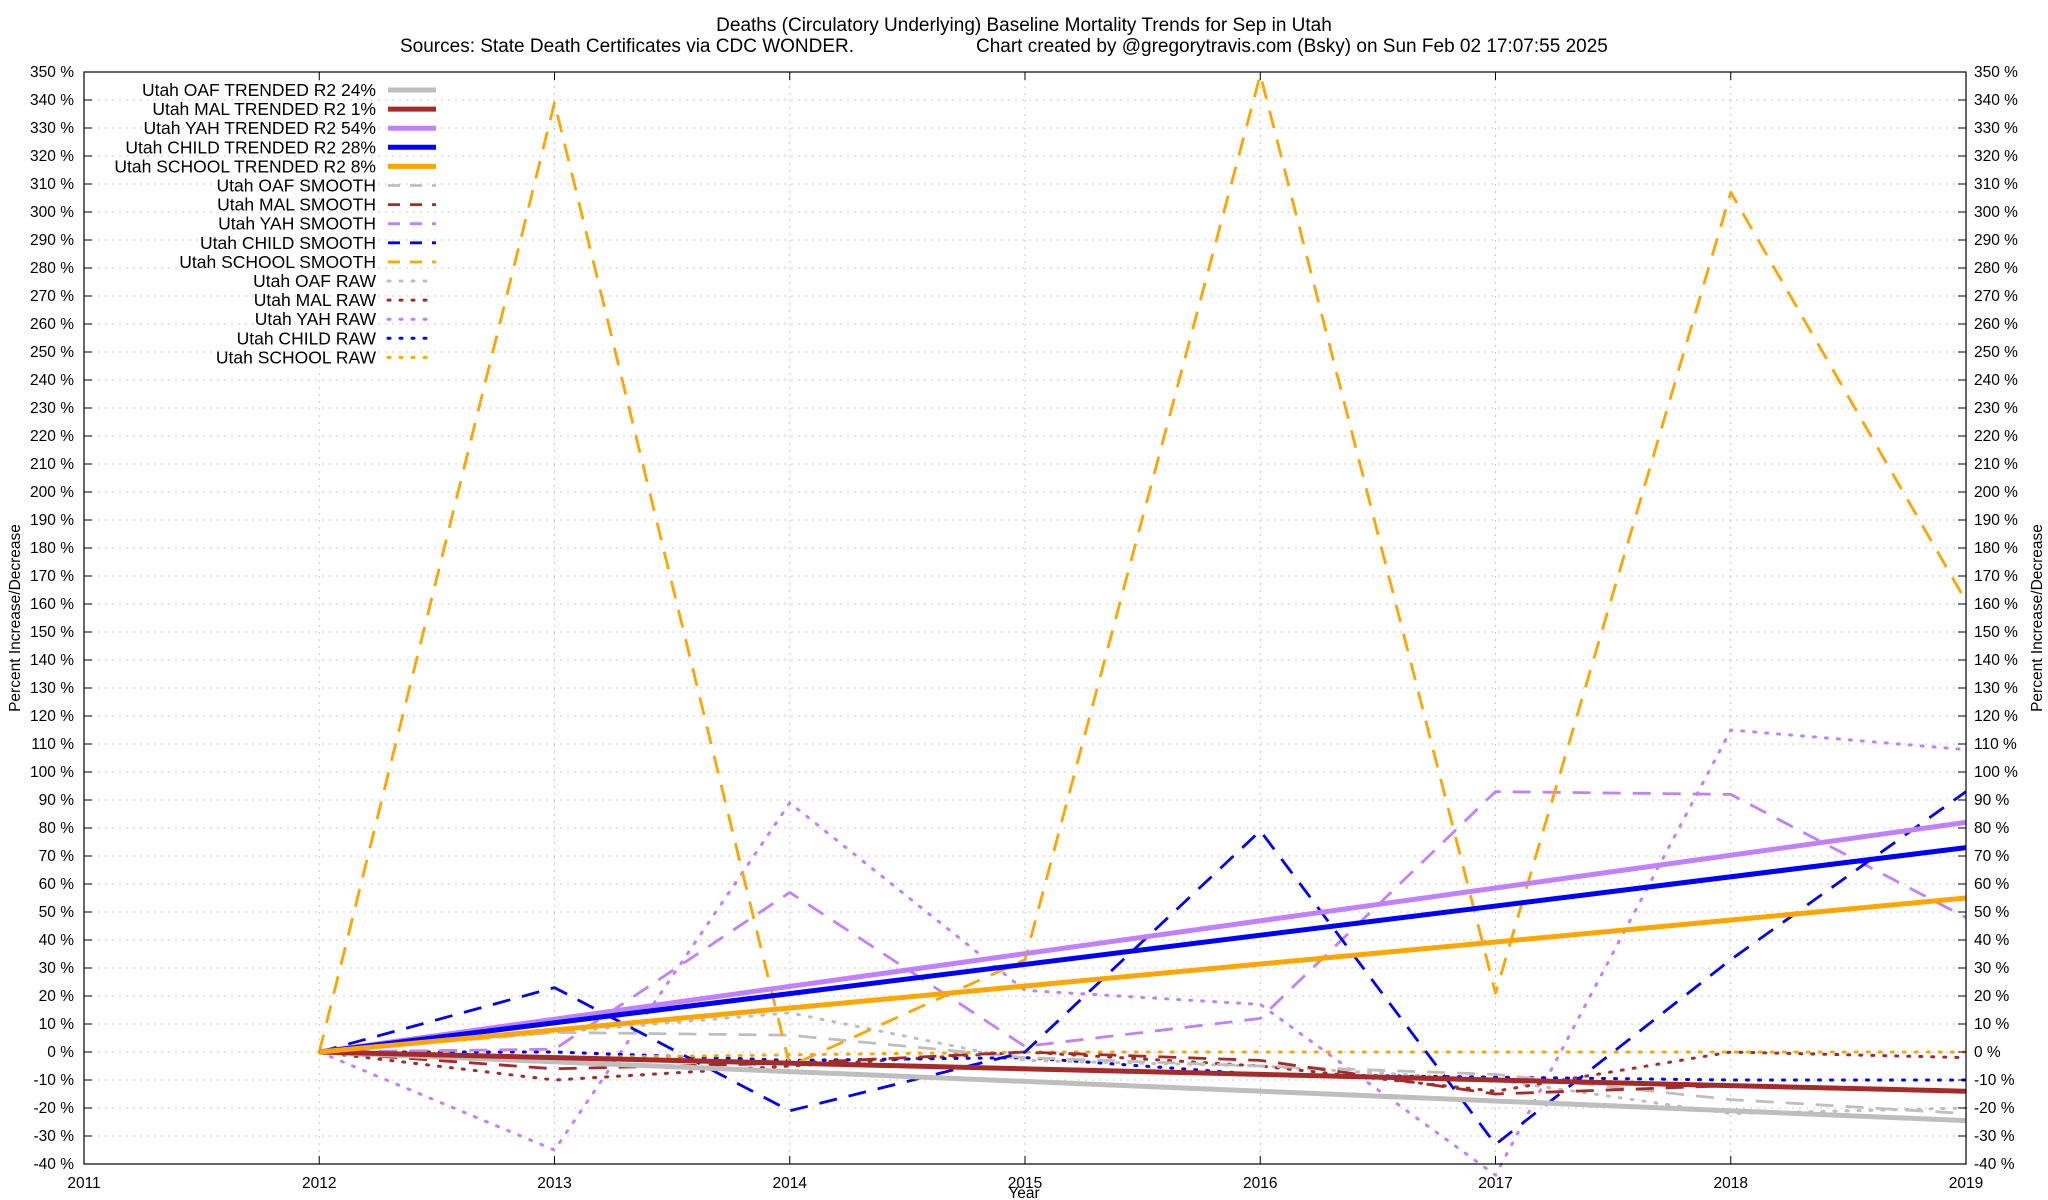  Describe the element at coordinates (297, 224) in the screenshot. I see `legend-label: Utah YAH SMOOTH` at that location.